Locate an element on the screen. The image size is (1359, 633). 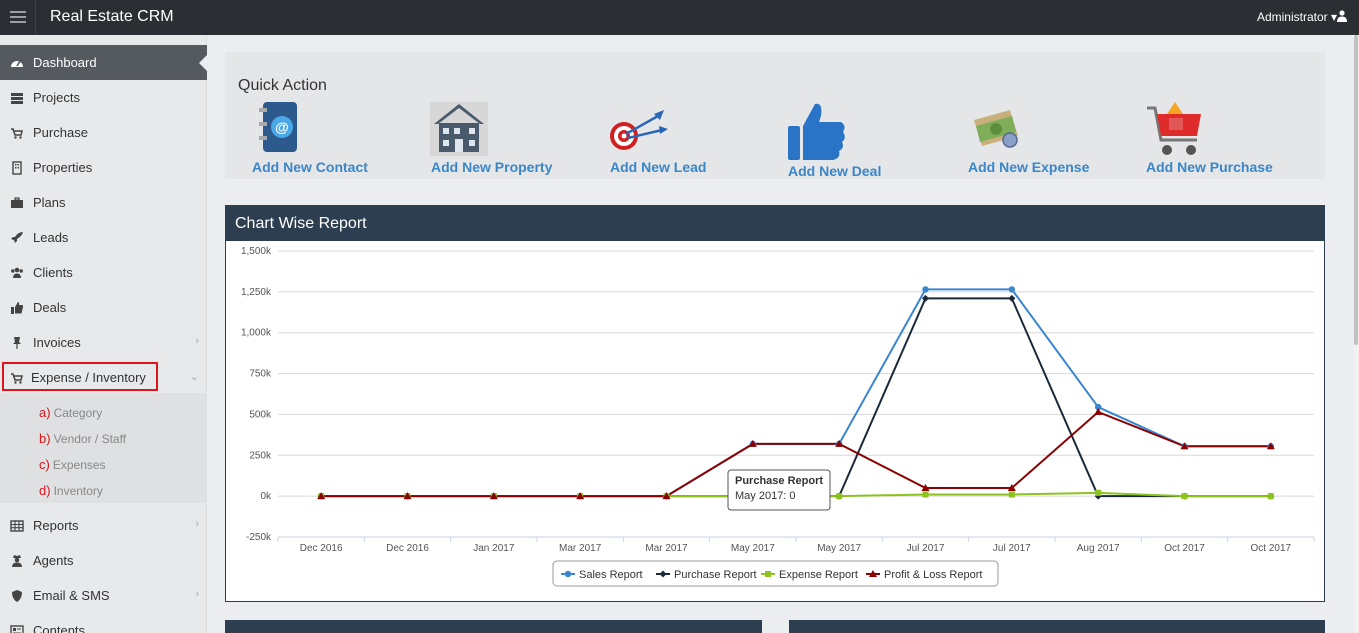
chart-panel-title: Chart Wise Report is located at coordinates (301, 223).